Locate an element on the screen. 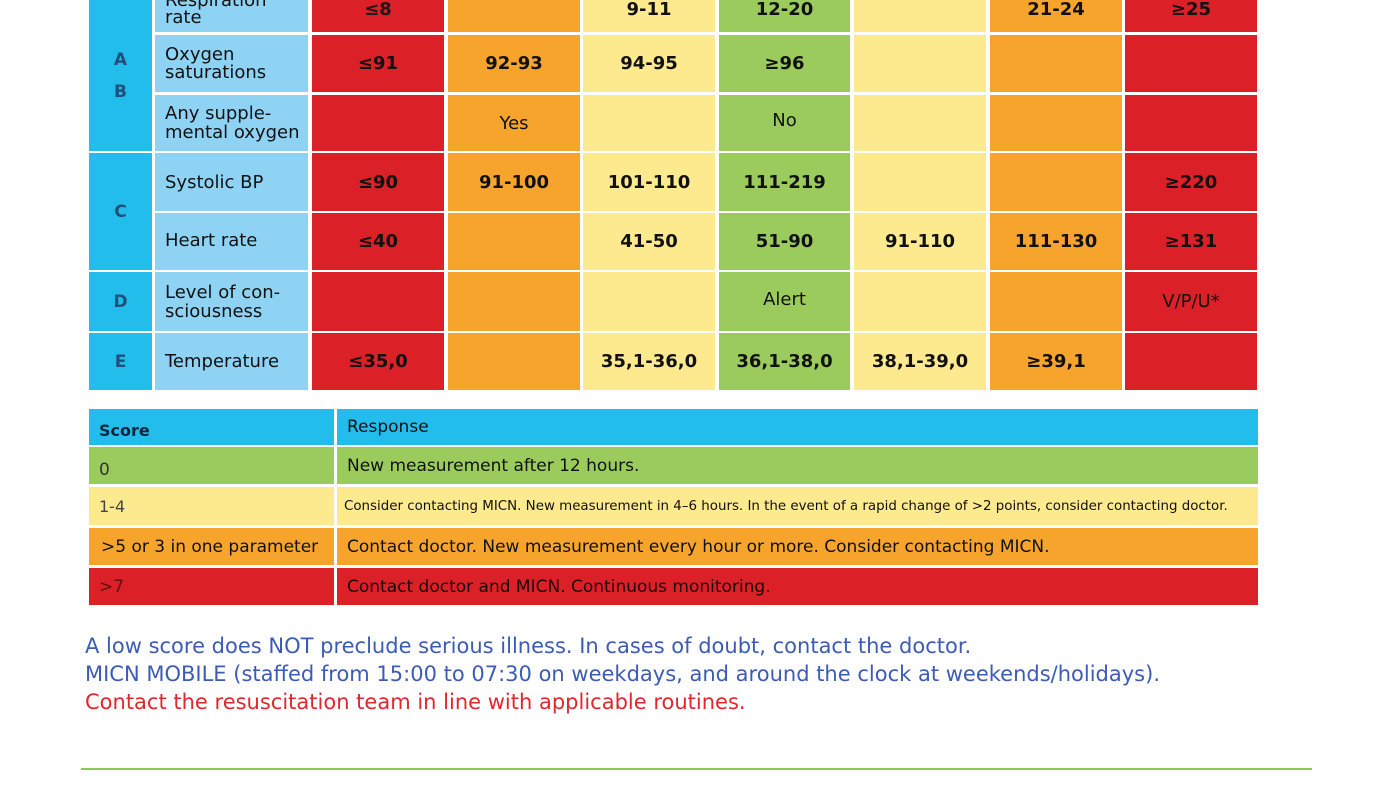 The height and width of the screenshot is (786, 1400). label-systolic-bp: Systolic BP is located at coordinates (231, 182).